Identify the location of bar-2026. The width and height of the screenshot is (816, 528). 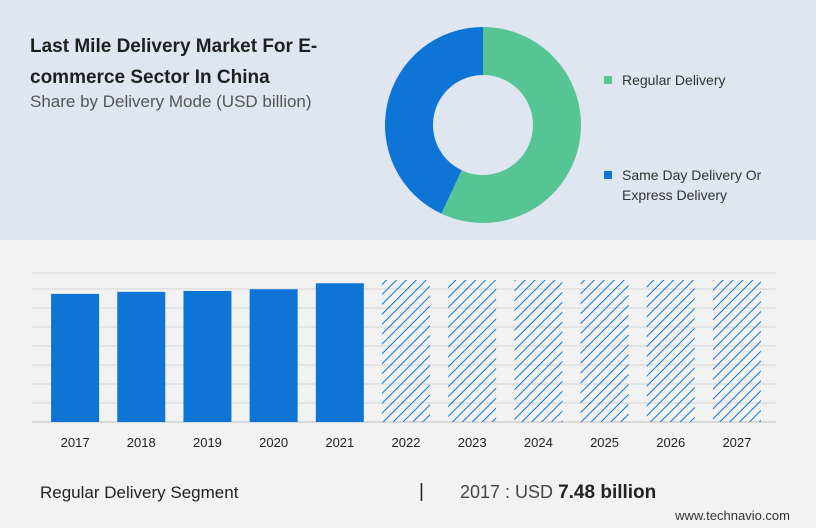
(670, 351).